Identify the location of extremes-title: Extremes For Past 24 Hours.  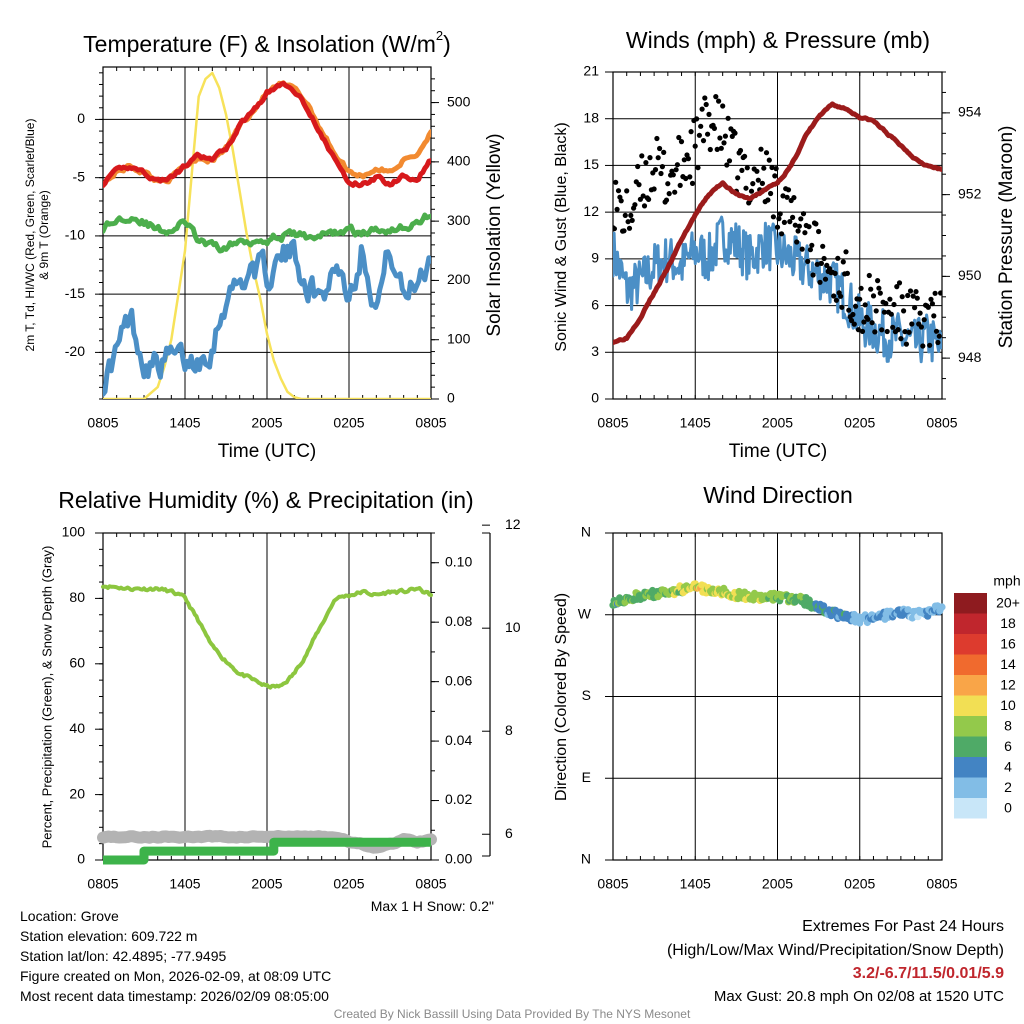
(903, 926).